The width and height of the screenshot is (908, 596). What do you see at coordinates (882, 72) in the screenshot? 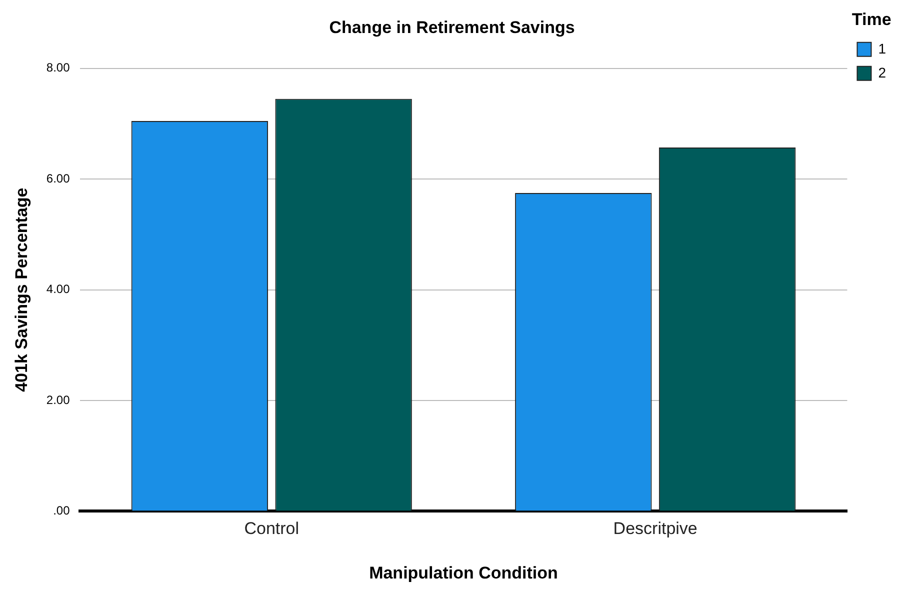
I see `legend-label: 2` at bounding box center [882, 72].